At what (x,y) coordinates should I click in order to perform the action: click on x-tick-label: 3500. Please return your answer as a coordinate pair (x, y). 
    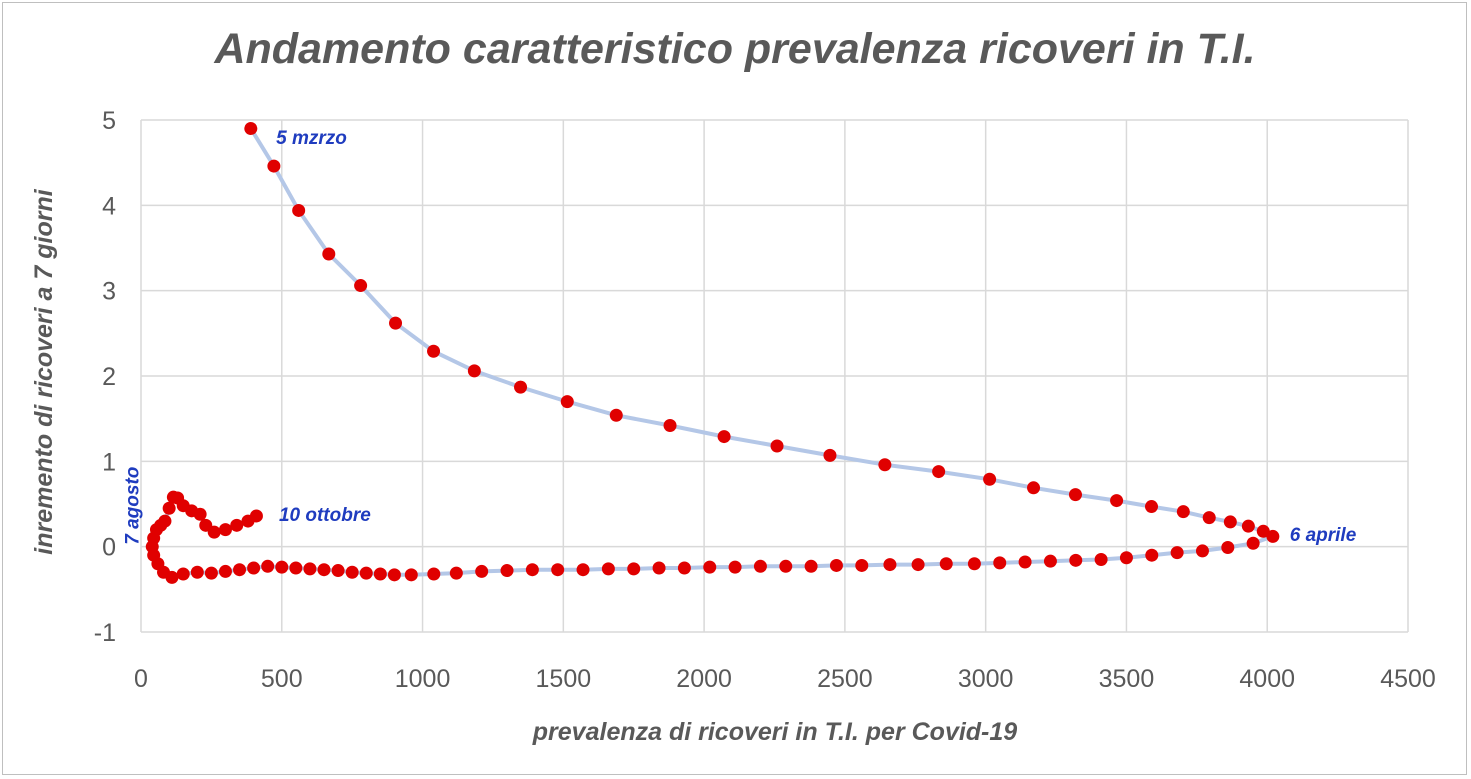
    Looking at the image, I should click on (1127, 679).